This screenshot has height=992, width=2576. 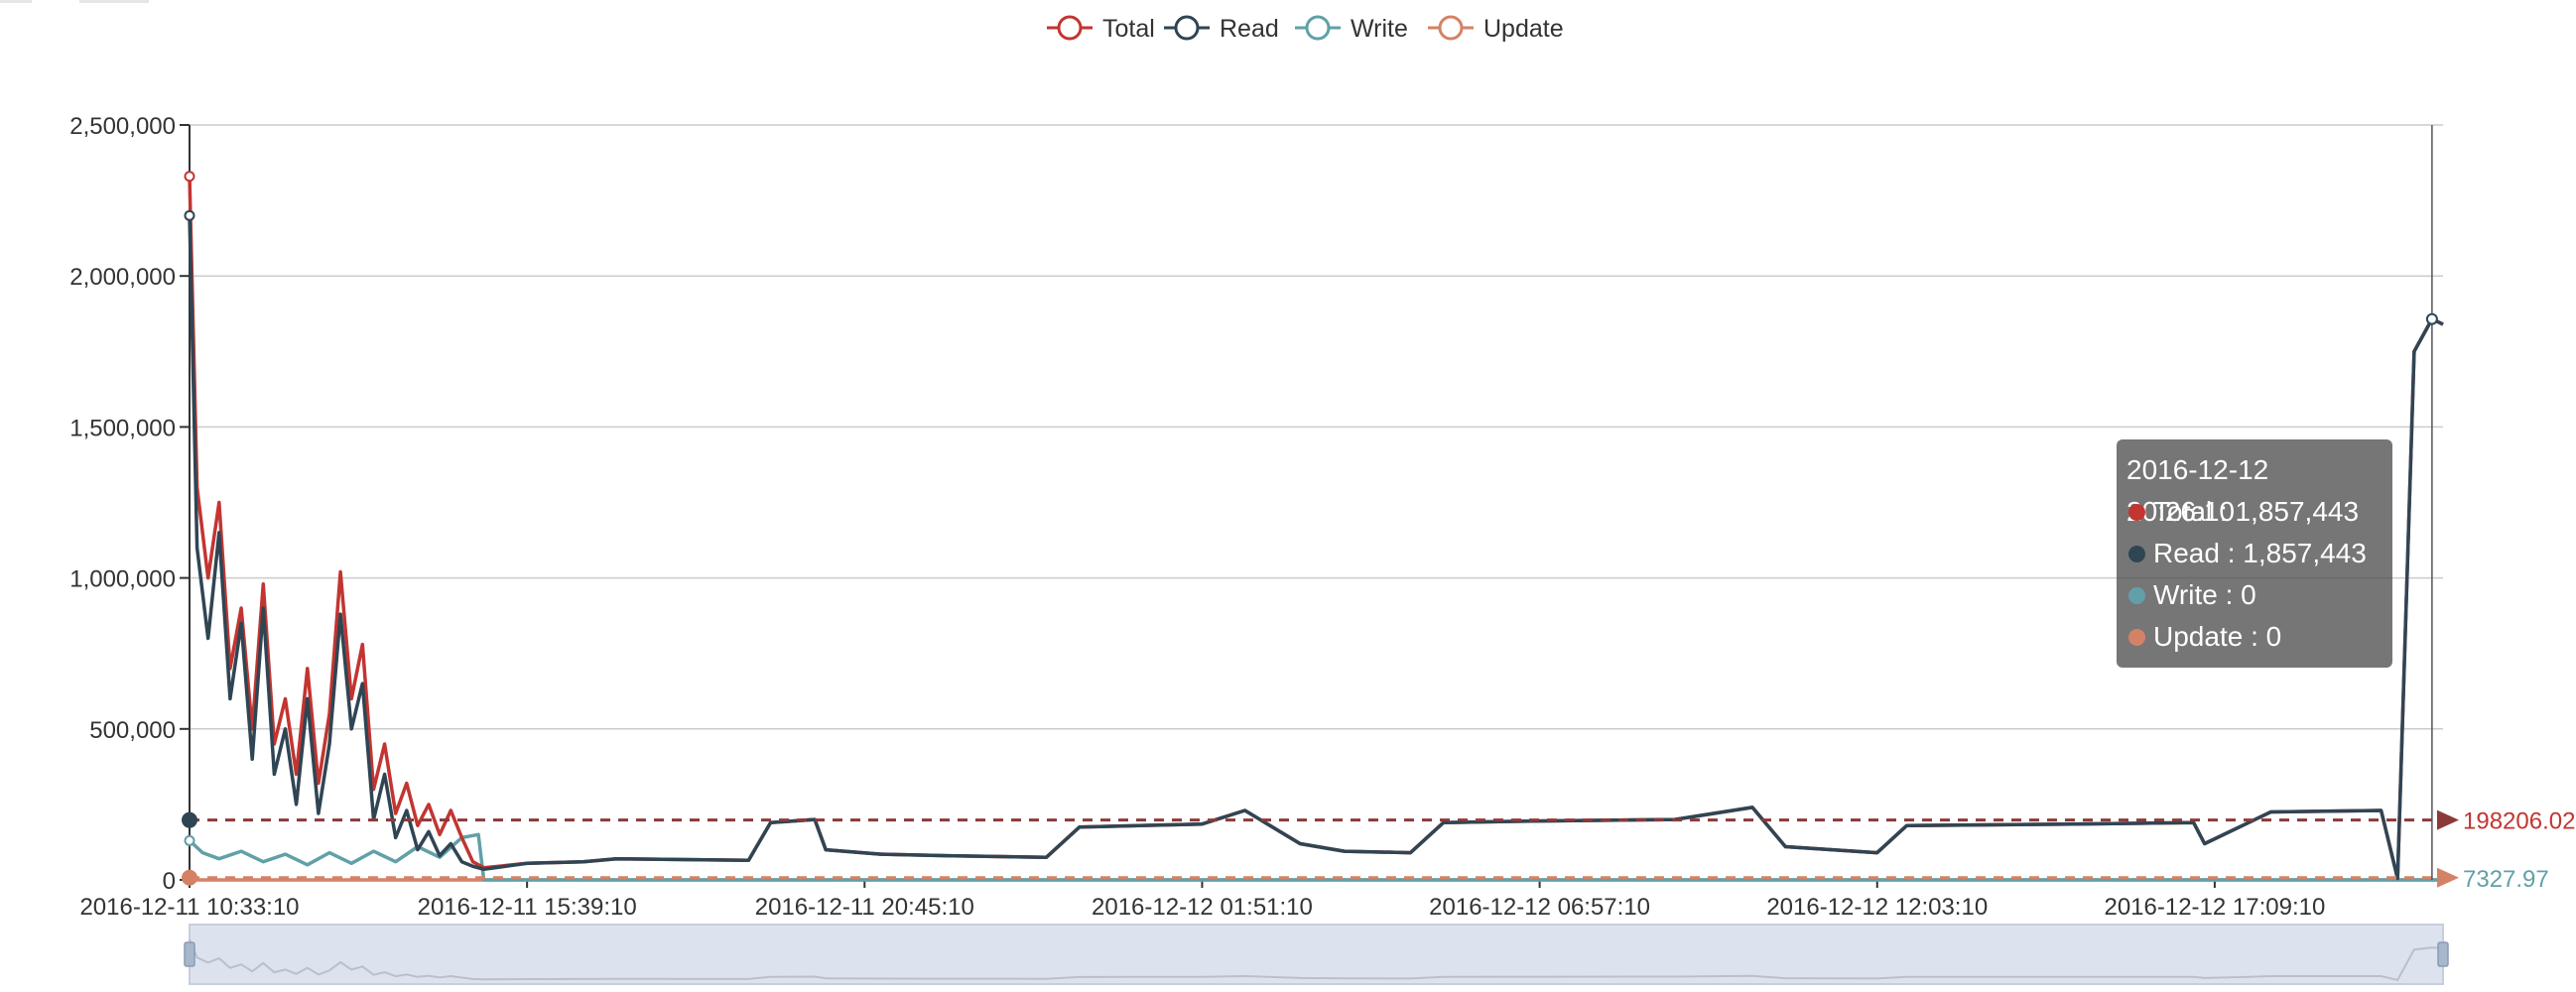 What do you see at coordinates (1316, 857) in the screenshot?
I see `series-line-write` at bounding box center [1316, 857].